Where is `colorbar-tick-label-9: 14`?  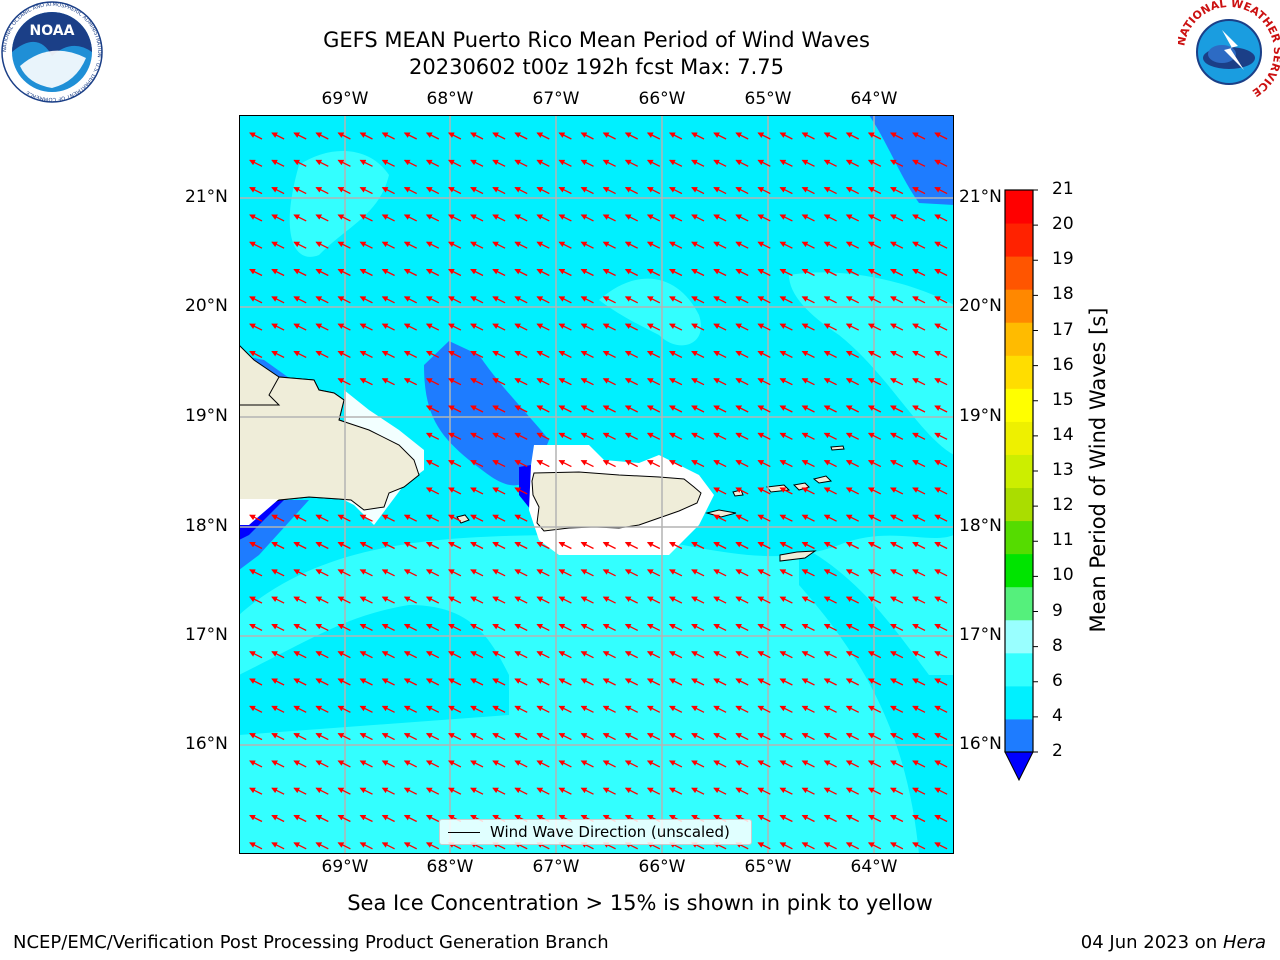
colorbar-tick-label-9: 14 is located at coordinates (1063, 434).